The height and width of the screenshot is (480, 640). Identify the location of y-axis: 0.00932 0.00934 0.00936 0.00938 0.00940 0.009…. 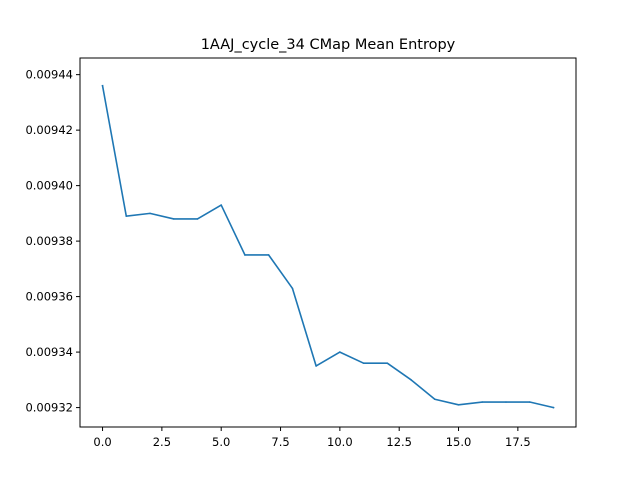
(52, 241).